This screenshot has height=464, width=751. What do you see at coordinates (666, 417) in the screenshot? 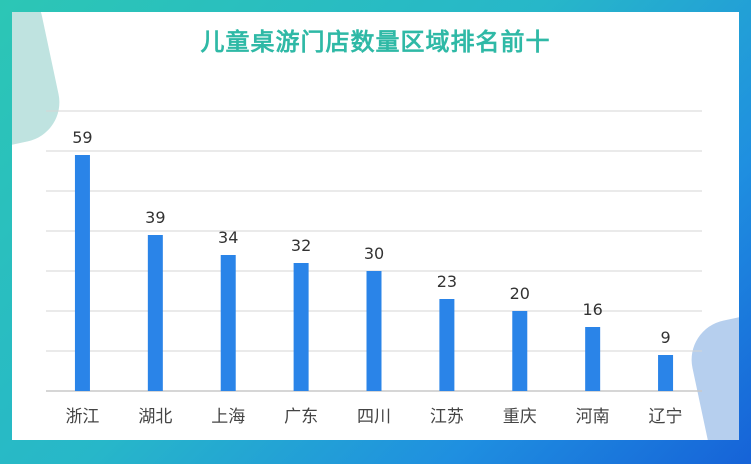
I see `category-label: 辽宁` at bounding box center [666, 417].